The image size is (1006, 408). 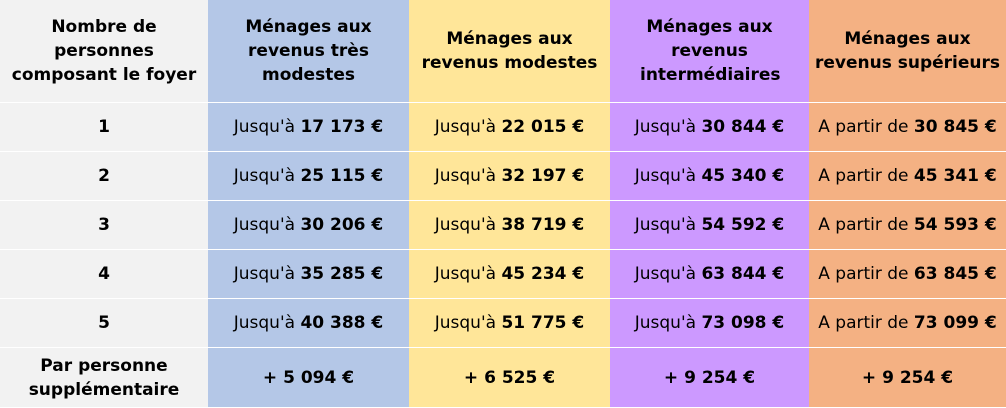 What do you see at coordinates (104, 274) in the screenshot?
I see `persons-count: 4` at bounding box center [104, 274].